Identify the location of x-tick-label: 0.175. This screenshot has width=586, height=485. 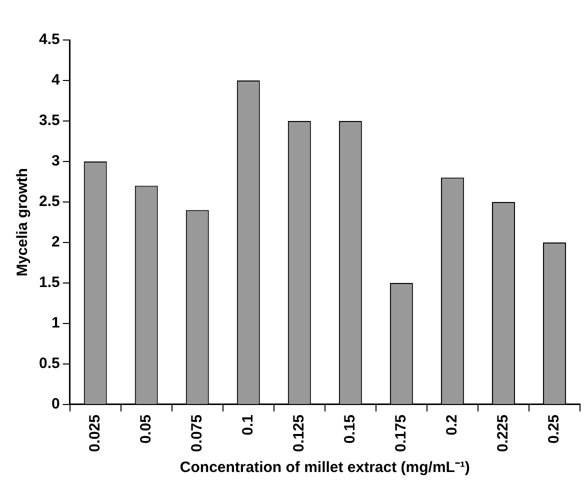
(401, 433).